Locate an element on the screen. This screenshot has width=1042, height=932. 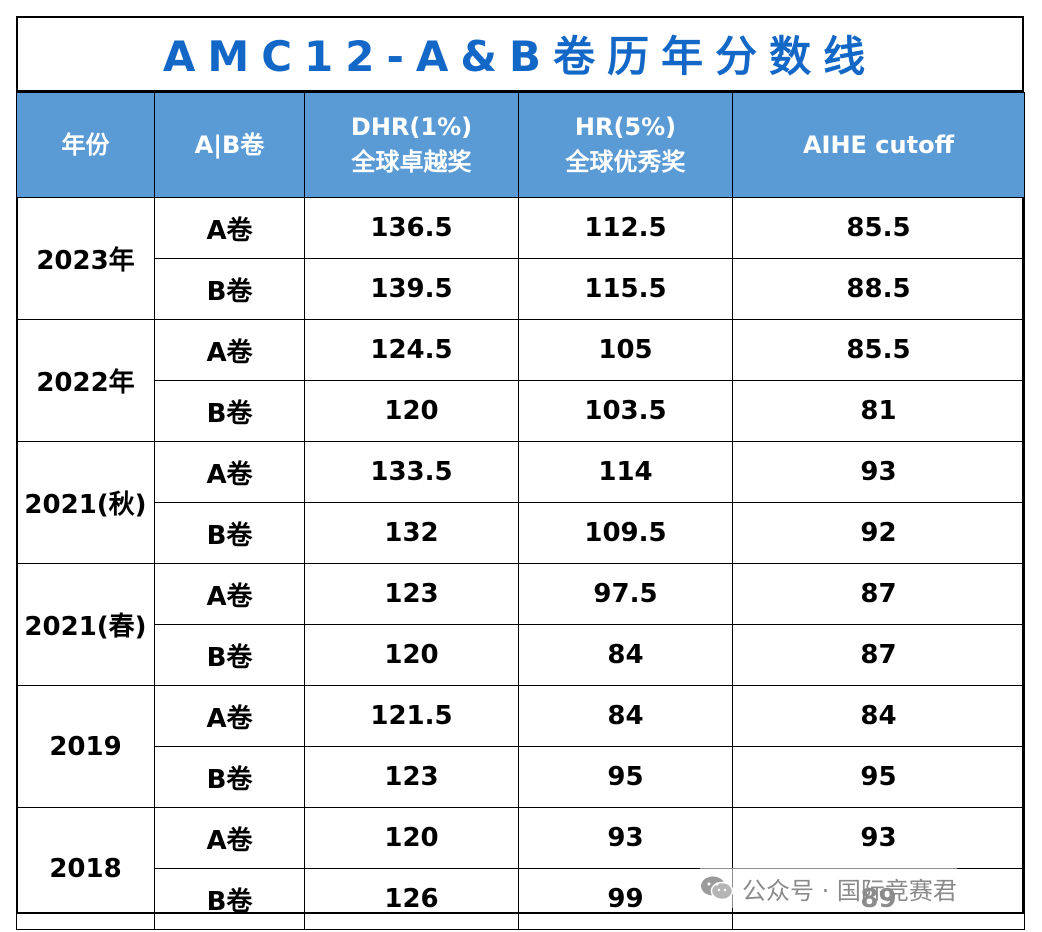
table-row: B卷 123 95 95 is located at coordinates (521, 777).